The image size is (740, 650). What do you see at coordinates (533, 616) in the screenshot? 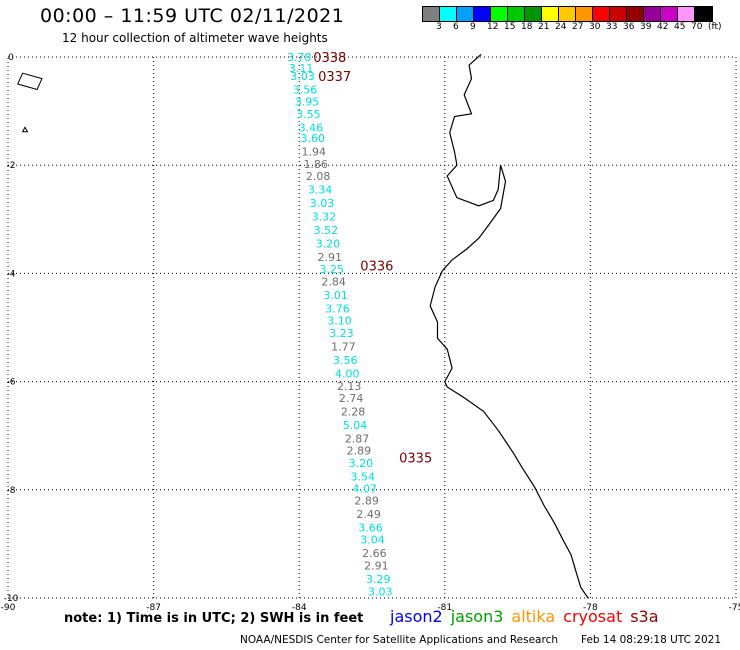
I see `legend-satellite-altika: altika` at bounding box center [533, 616].